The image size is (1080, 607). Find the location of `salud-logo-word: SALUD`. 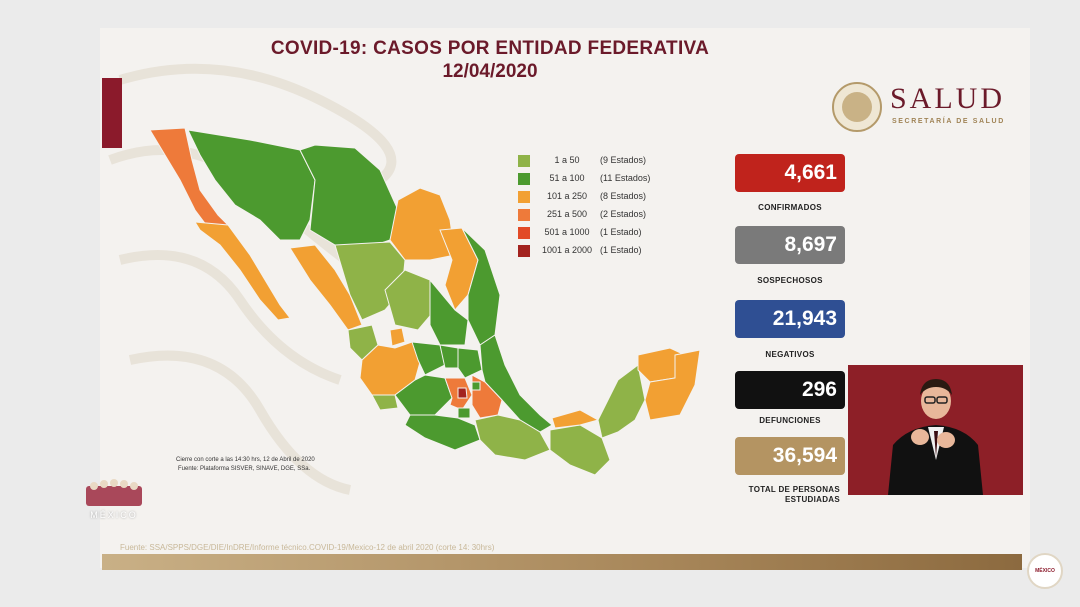

salud-logo-word: SALUD is located at coordinates (948, 98).